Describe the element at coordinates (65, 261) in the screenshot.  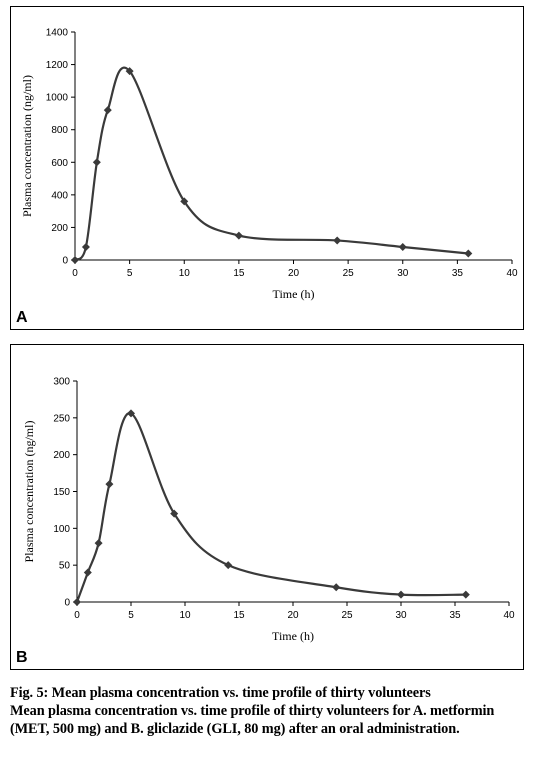
I see `chart-a-y-tick-label: 0` at that location.